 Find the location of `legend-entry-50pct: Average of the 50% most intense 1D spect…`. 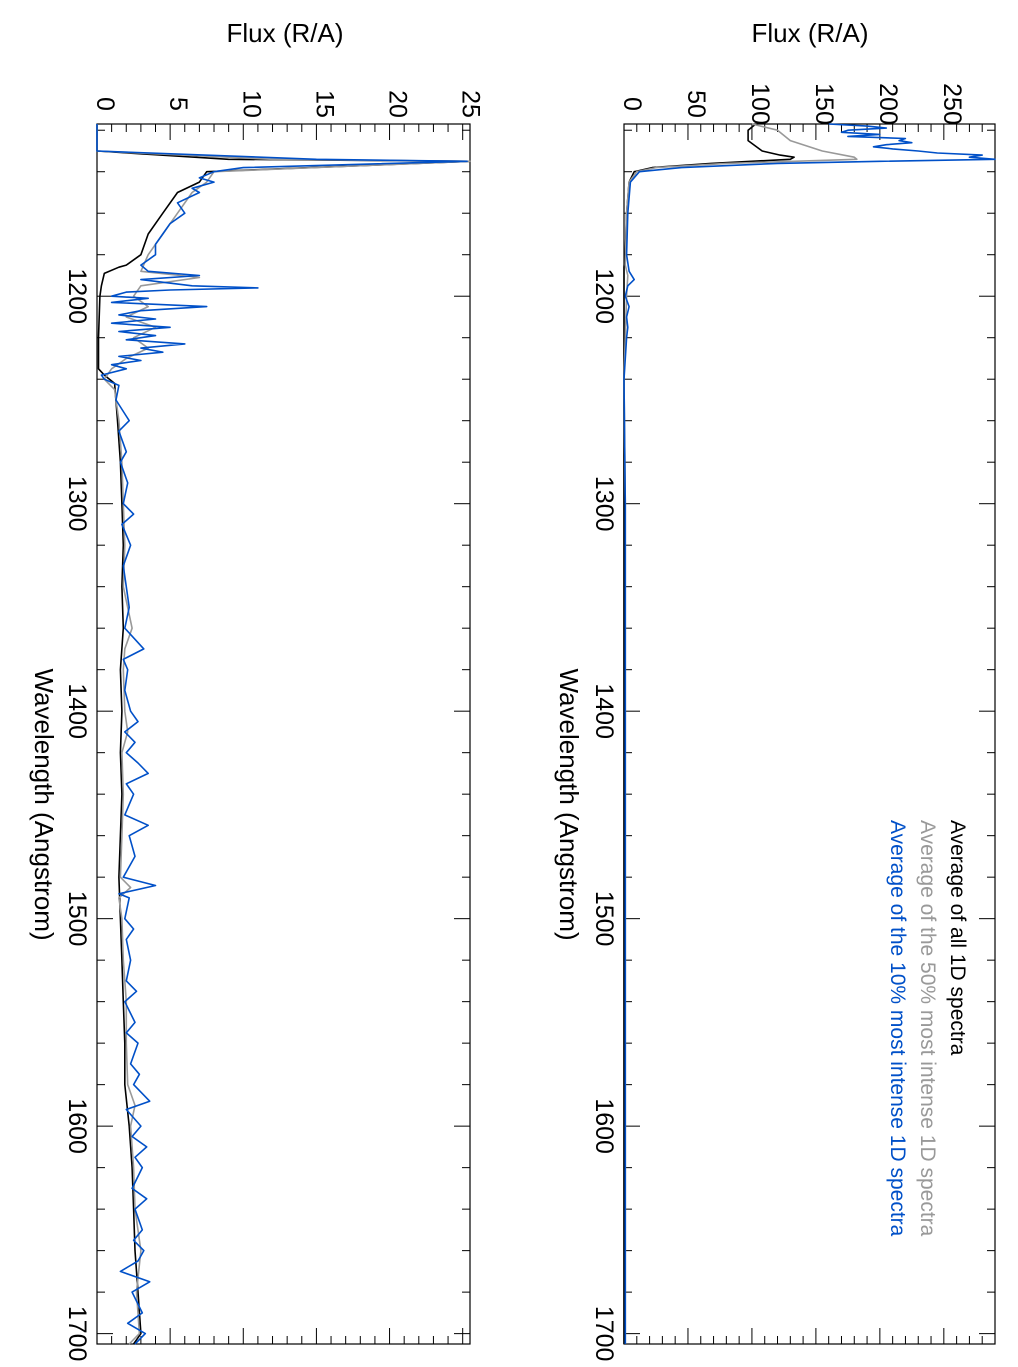

legend-entry-50pct: Average of the 50% most intense 1D spect… is located at coordinates (927, 1028).